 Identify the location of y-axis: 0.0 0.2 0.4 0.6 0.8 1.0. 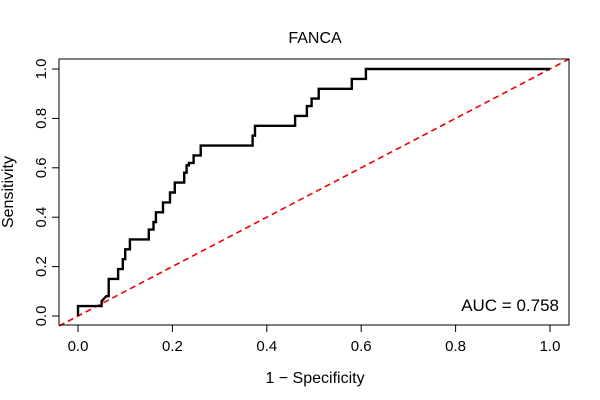
(46, 193).